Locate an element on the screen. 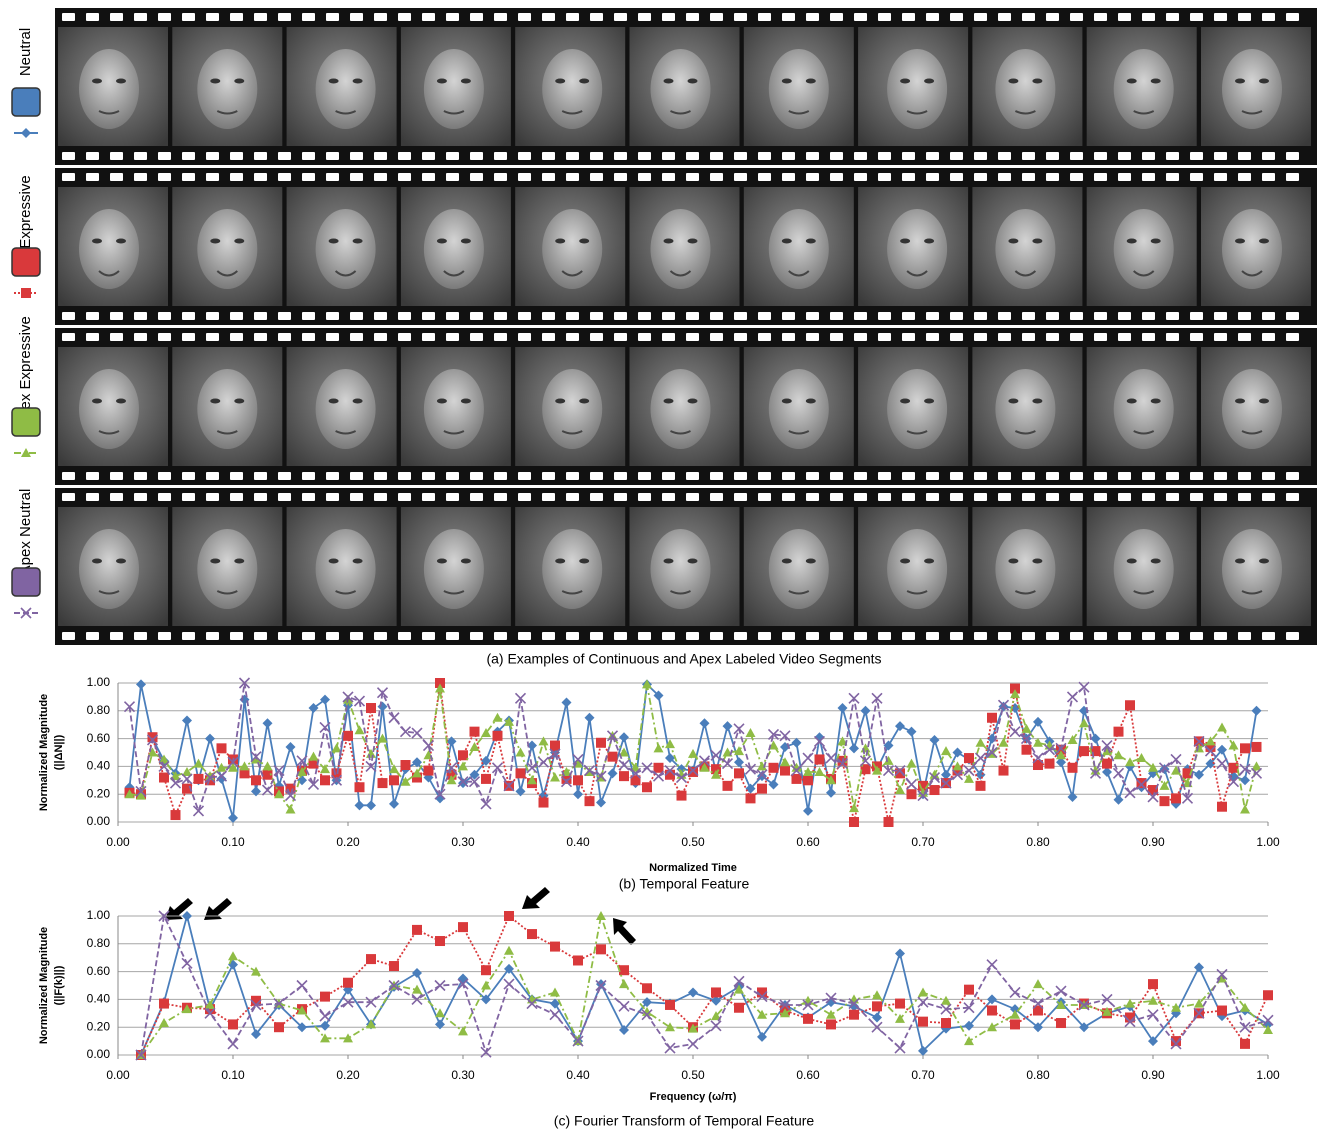 The width and height of the screenshot is (1317, 1143). y-axis-title: Normalized Magnitude is located at coordinates (44, 752).